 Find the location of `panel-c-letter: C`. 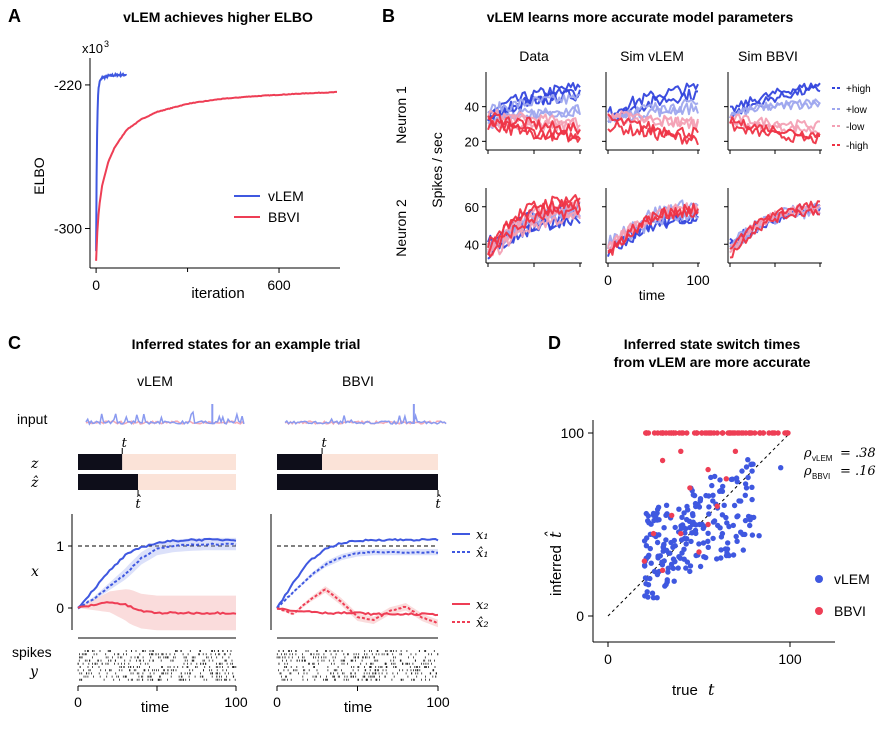

panel-c-letter: C is located at coordinates (14, 343).